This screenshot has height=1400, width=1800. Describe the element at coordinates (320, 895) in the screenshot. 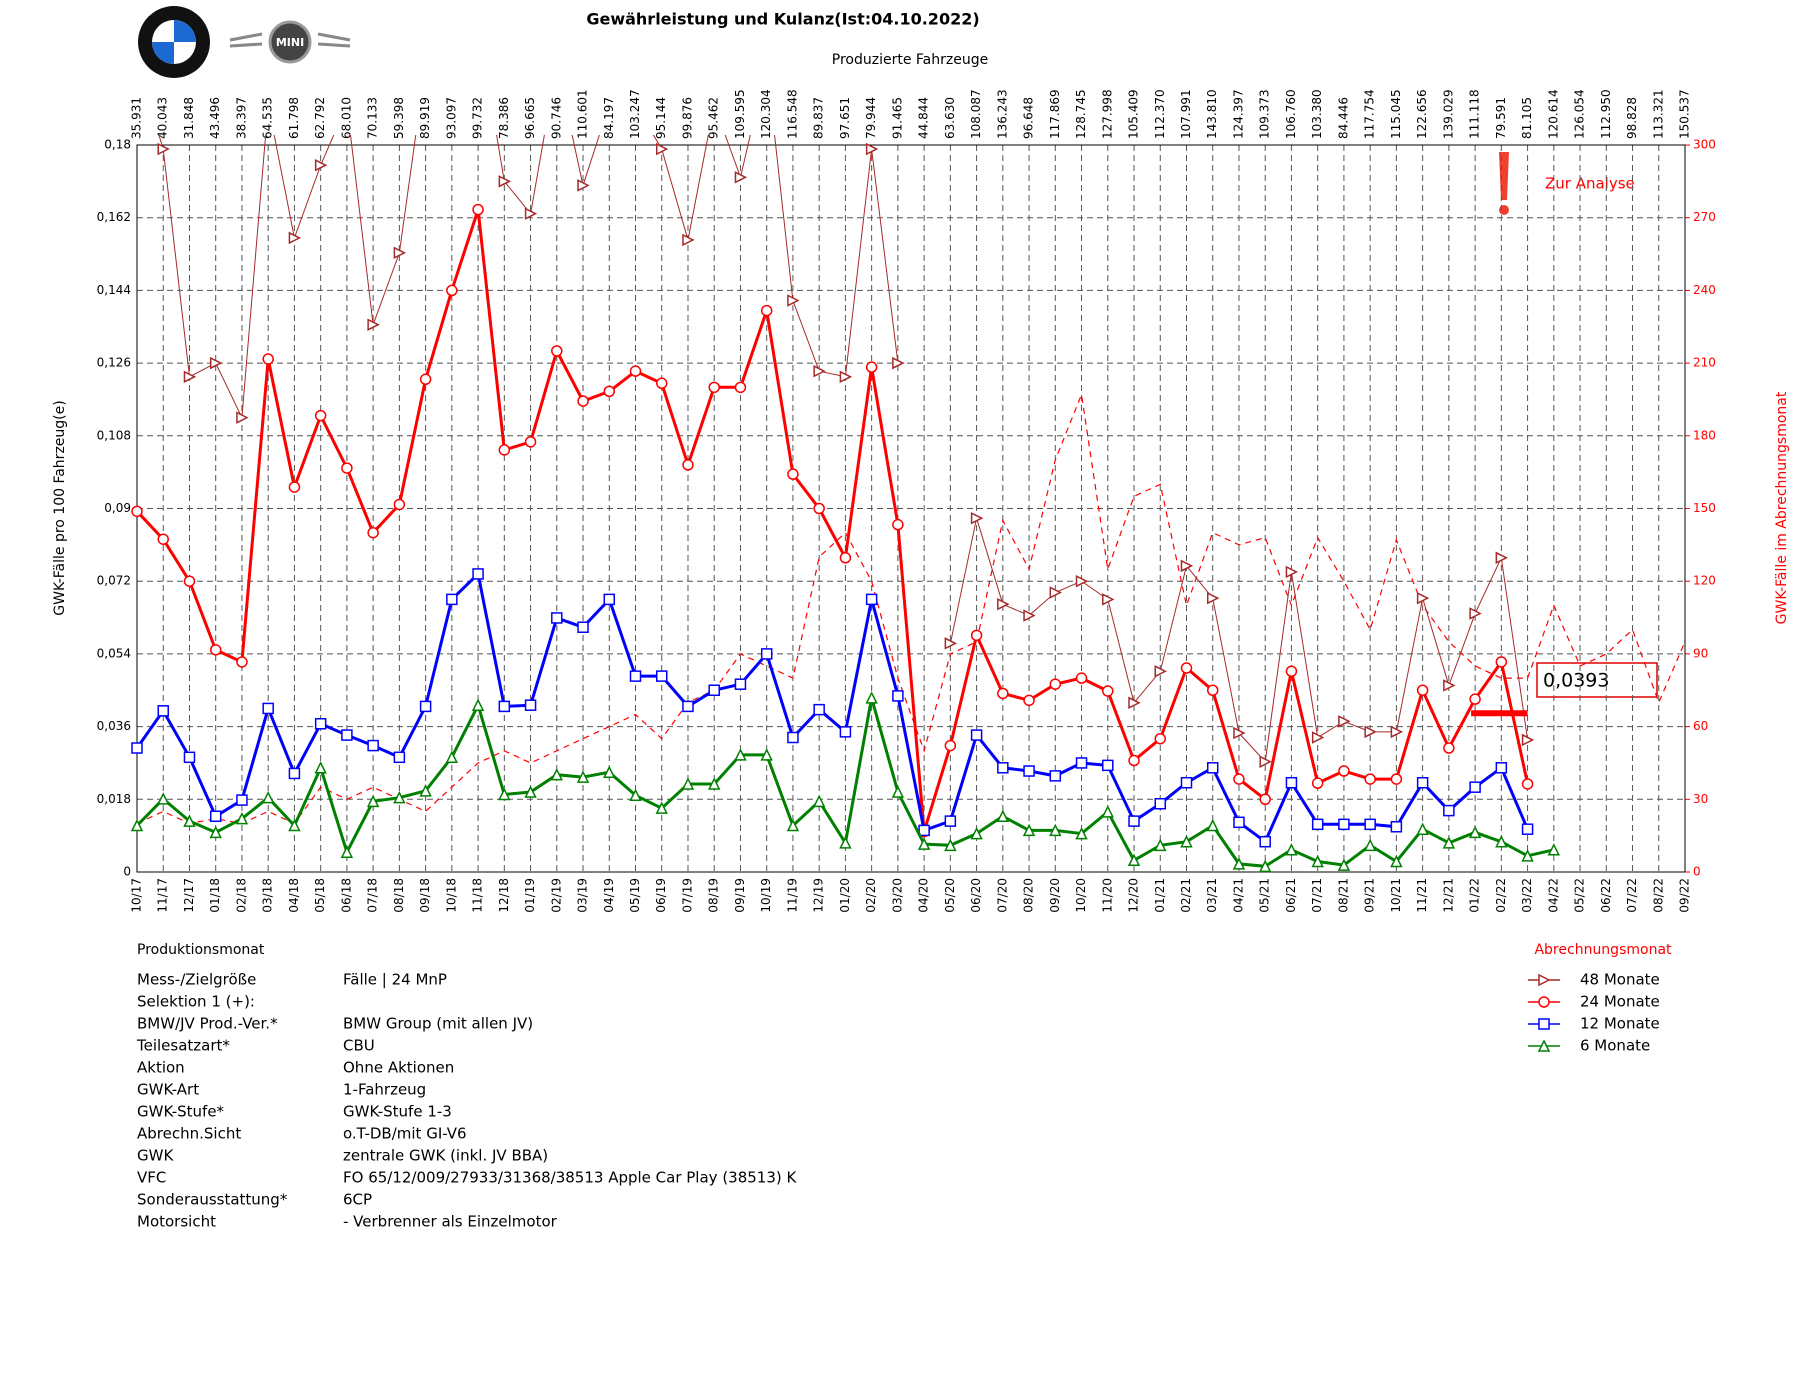

I see `x-tick-label: 05/18` at that location.